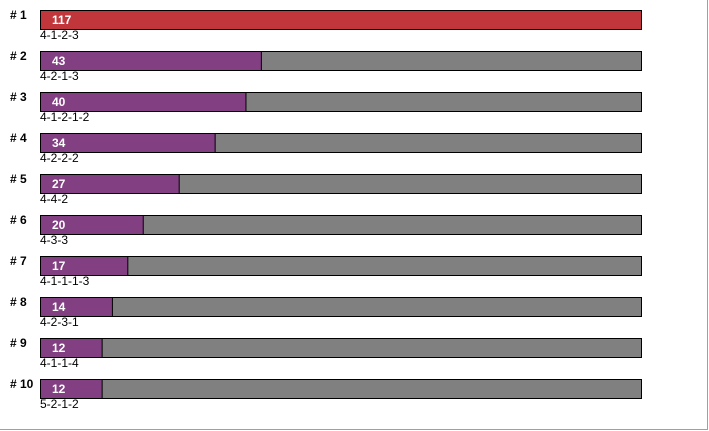  I want to click on bar-value: 117, so click(62, 20).